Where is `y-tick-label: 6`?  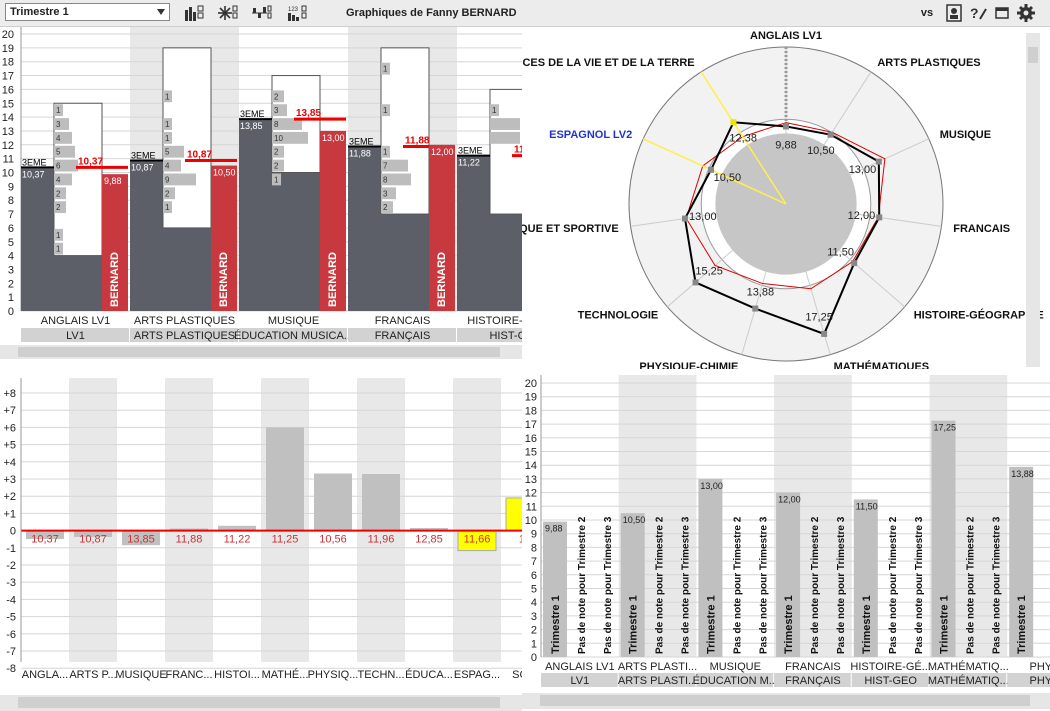 y-tick-label: 6 is located at coordinates (11, 229).